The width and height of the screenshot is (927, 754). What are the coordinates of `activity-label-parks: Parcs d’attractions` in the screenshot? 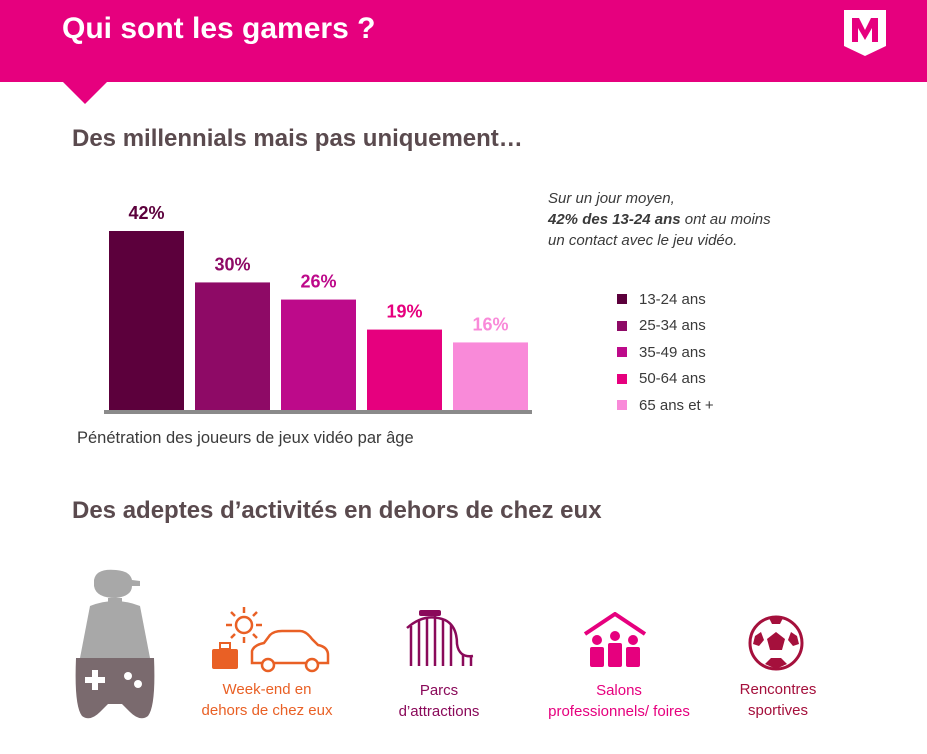 It's located at (439, 701).